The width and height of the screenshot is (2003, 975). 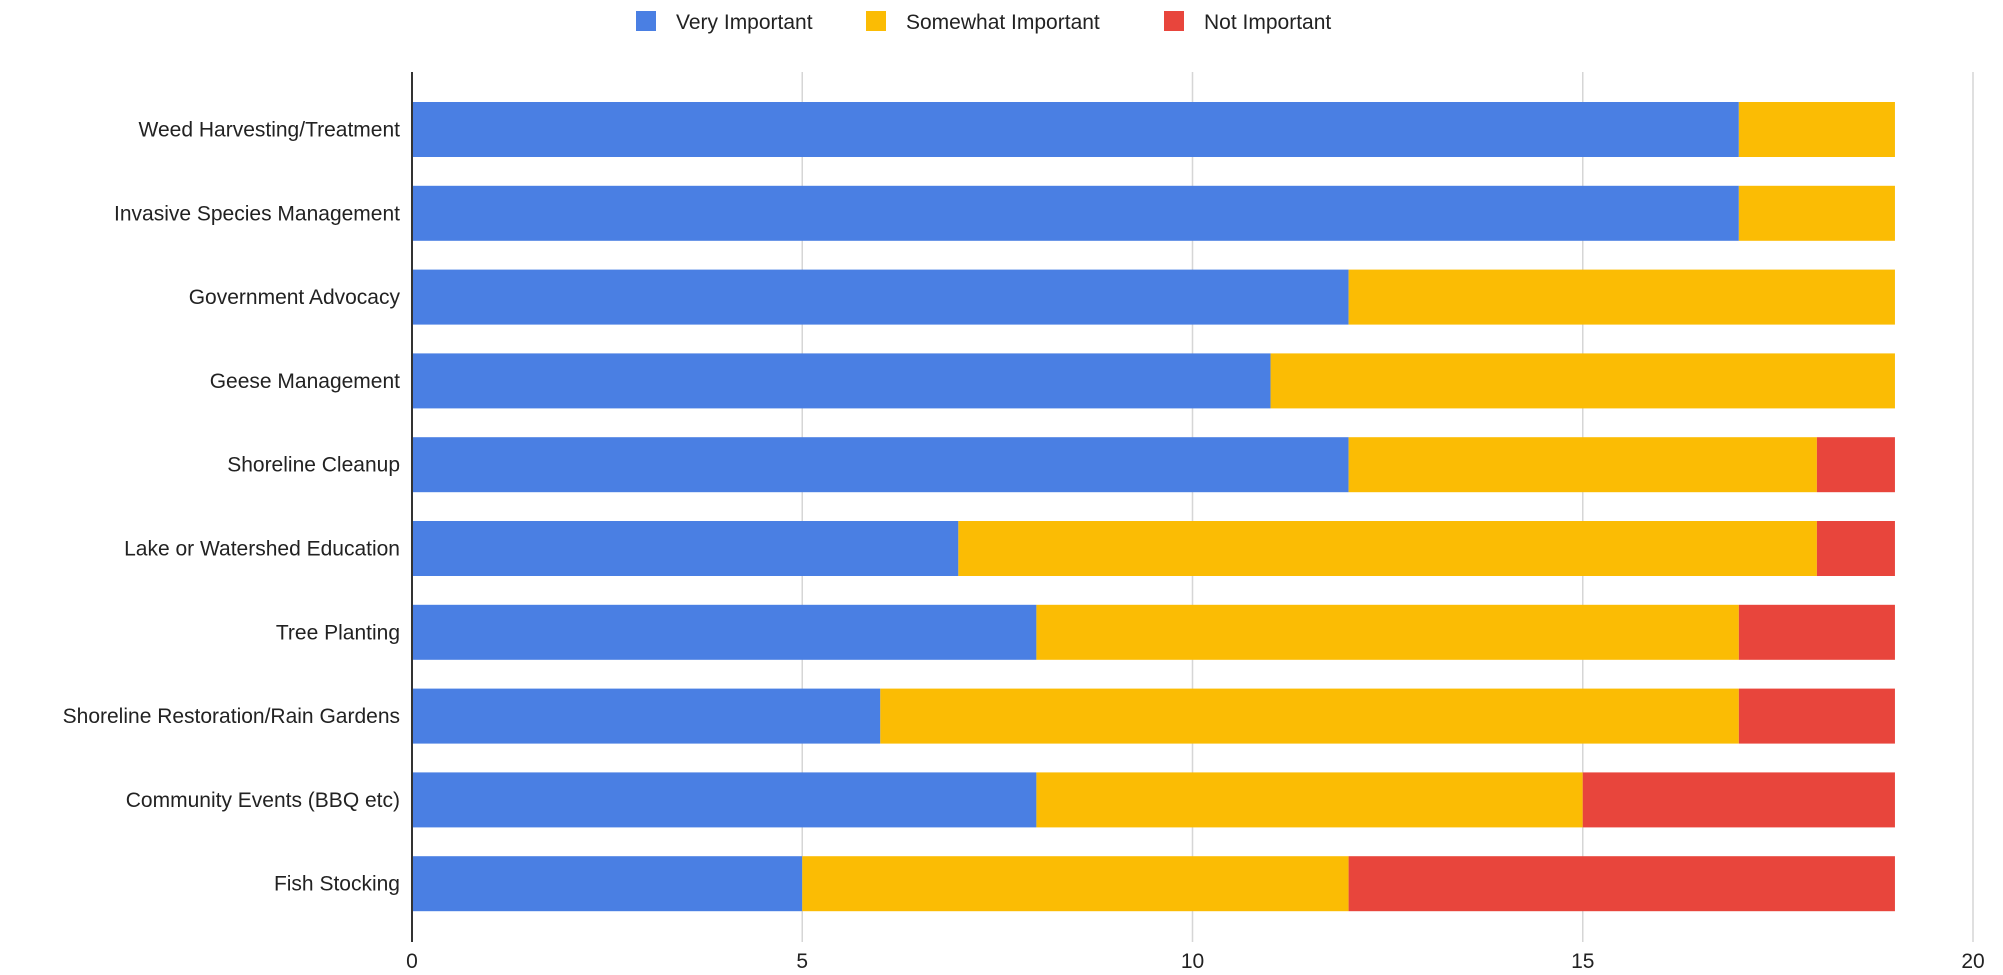 I want to click on bar-fish-stocking-somewhat-important, so click(x=1075, y=884).